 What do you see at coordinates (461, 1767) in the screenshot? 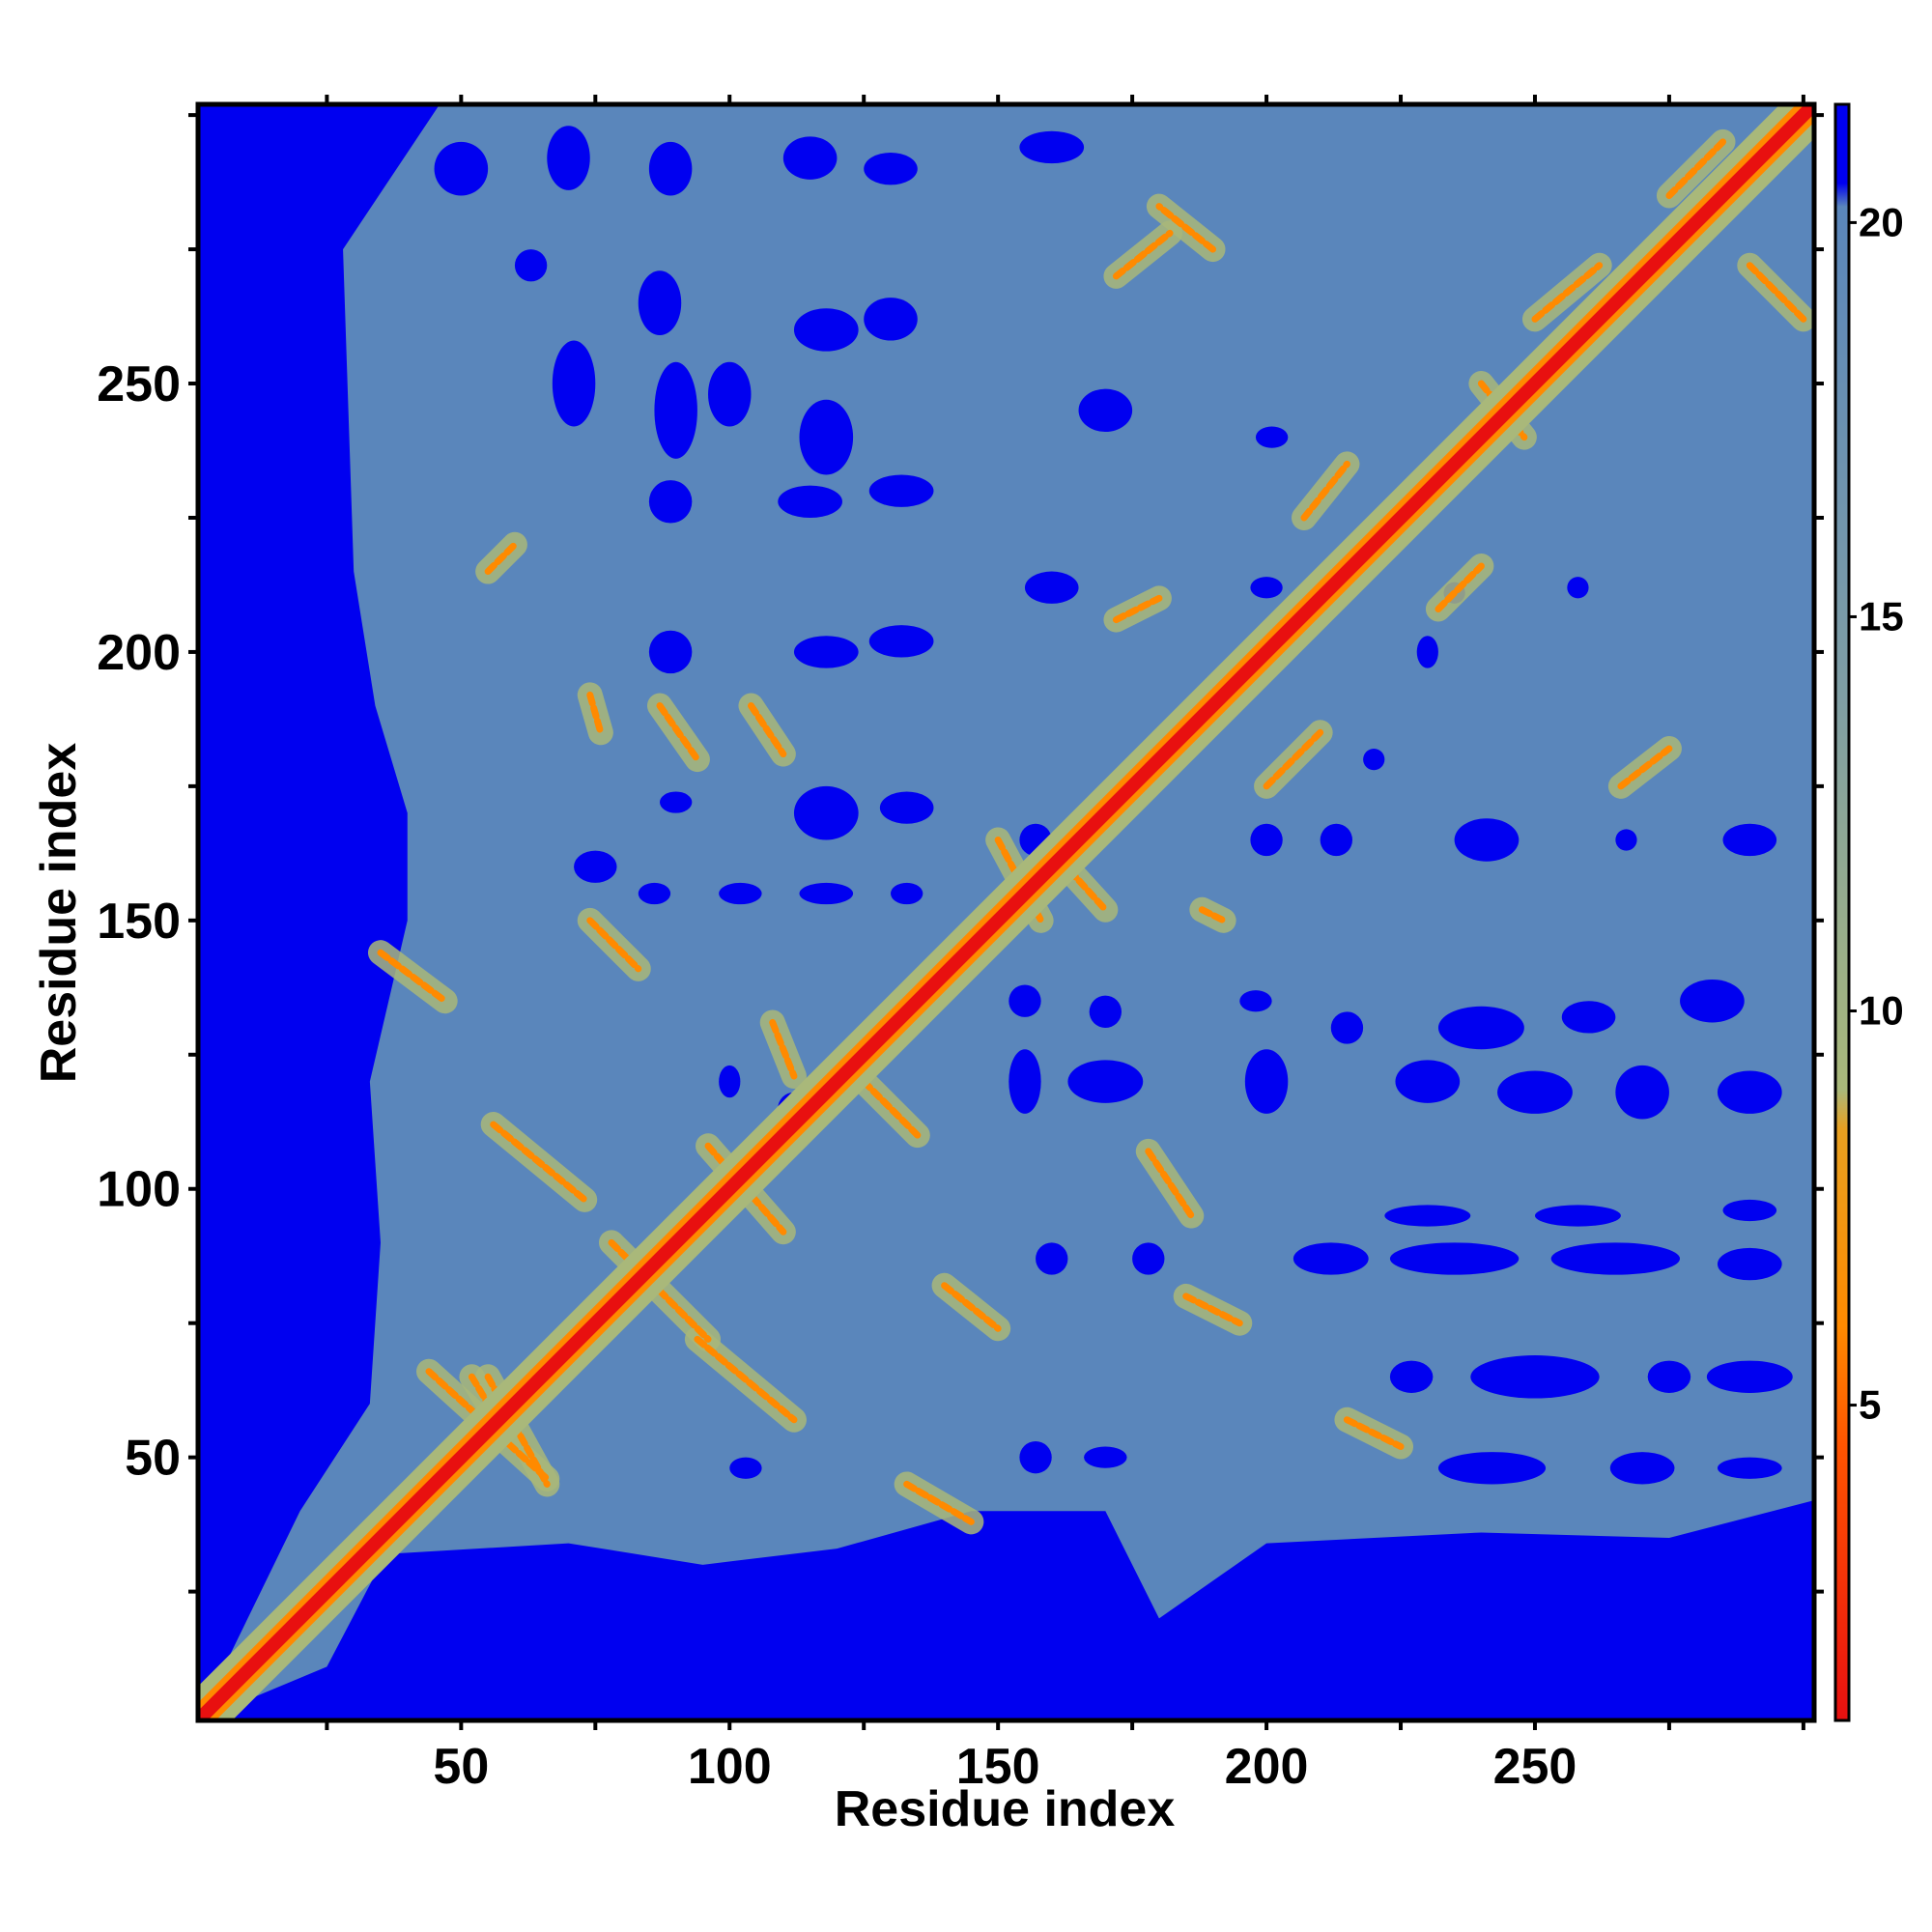
I see `x-tick-label: 50` at bounding box center [461, 1767].